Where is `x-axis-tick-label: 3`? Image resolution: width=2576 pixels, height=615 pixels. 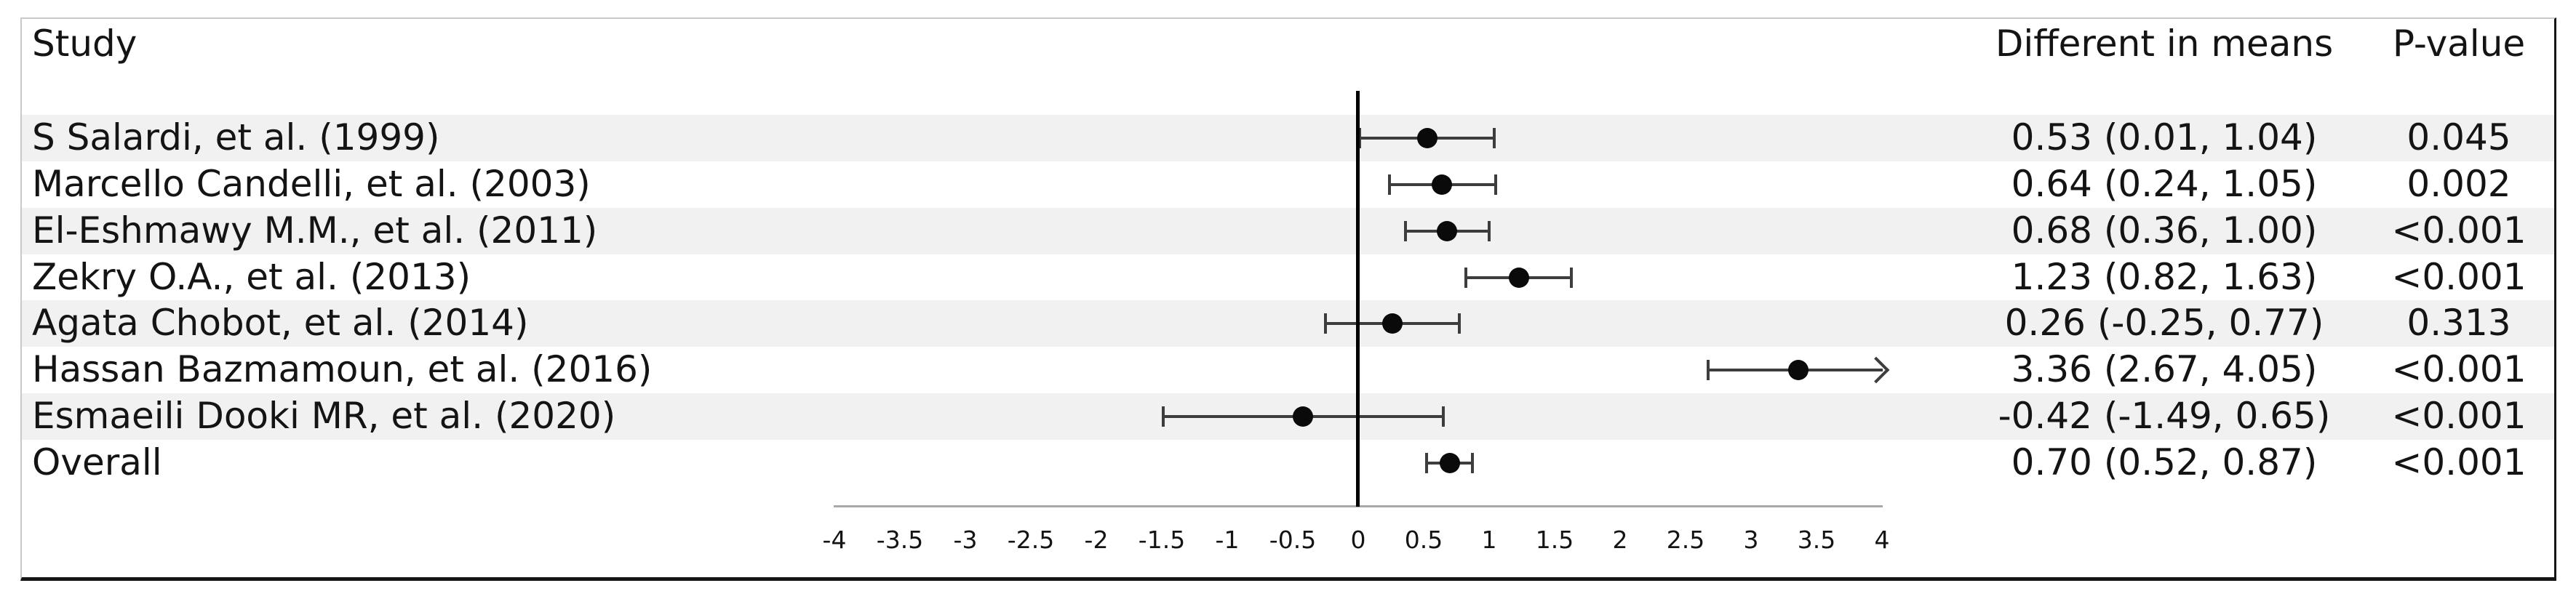
x-axis-tick-label: 3 is located at coordinates (1751, 540).